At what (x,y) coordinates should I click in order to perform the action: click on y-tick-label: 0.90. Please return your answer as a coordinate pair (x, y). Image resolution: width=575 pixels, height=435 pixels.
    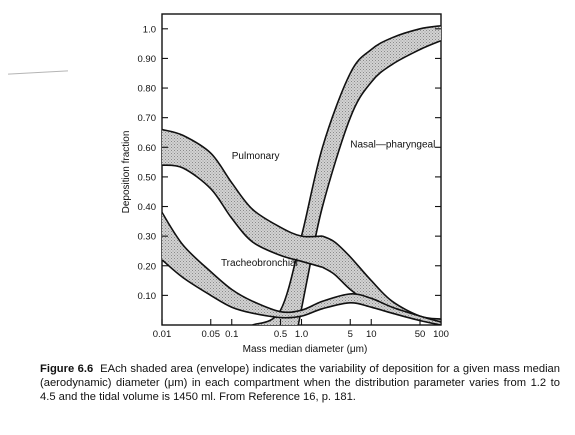
    Looking at the image, I should click on (147, 59).